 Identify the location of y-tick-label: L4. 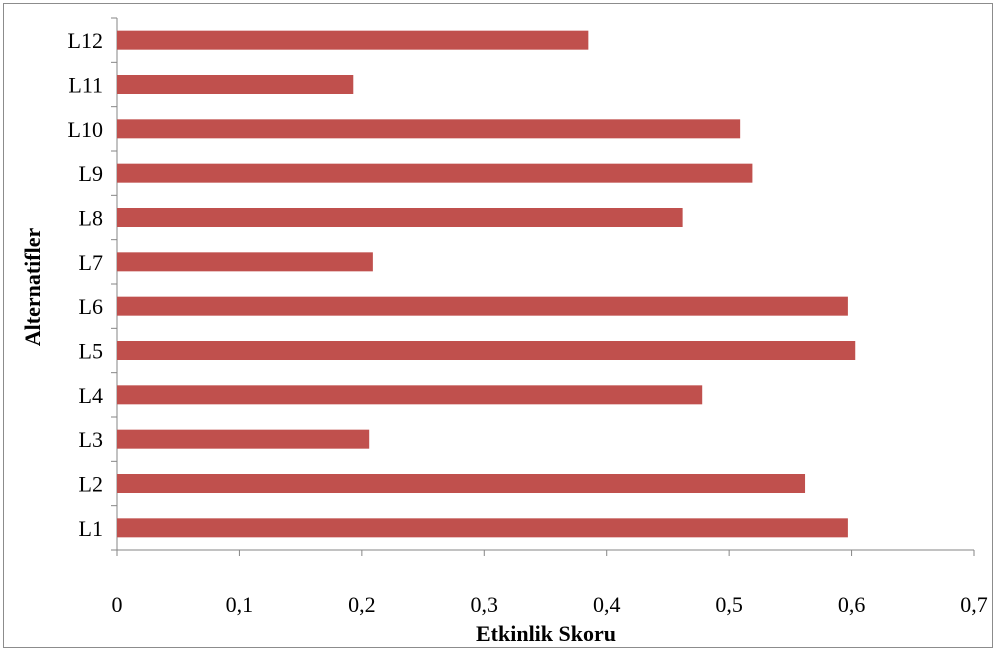
(91, 395).